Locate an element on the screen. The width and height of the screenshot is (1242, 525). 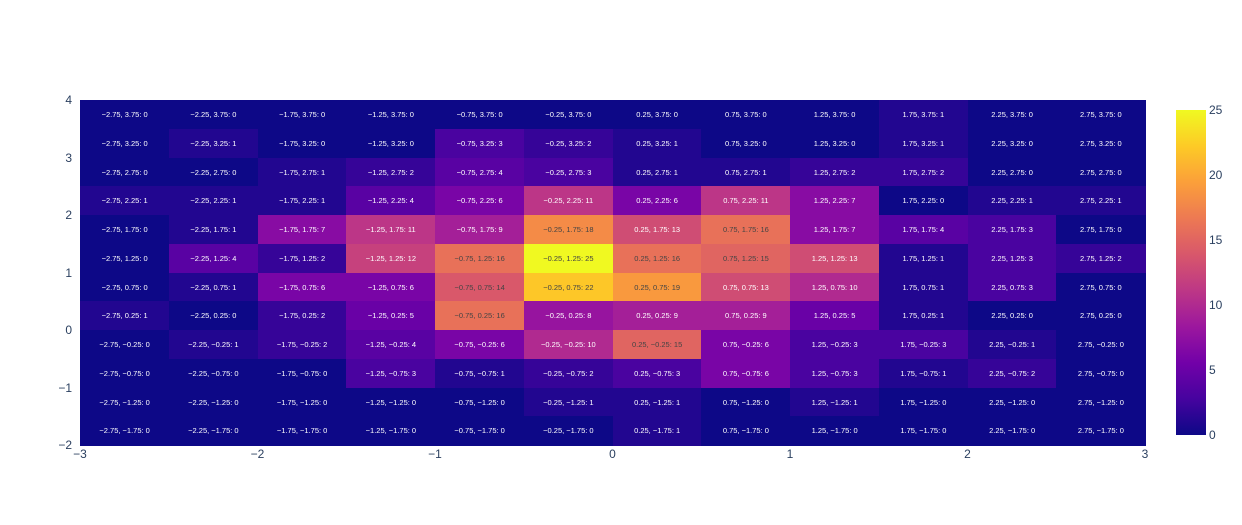
heatmap-cell: −0.25, 1.25: 25 is located at coordinates (568, 258).